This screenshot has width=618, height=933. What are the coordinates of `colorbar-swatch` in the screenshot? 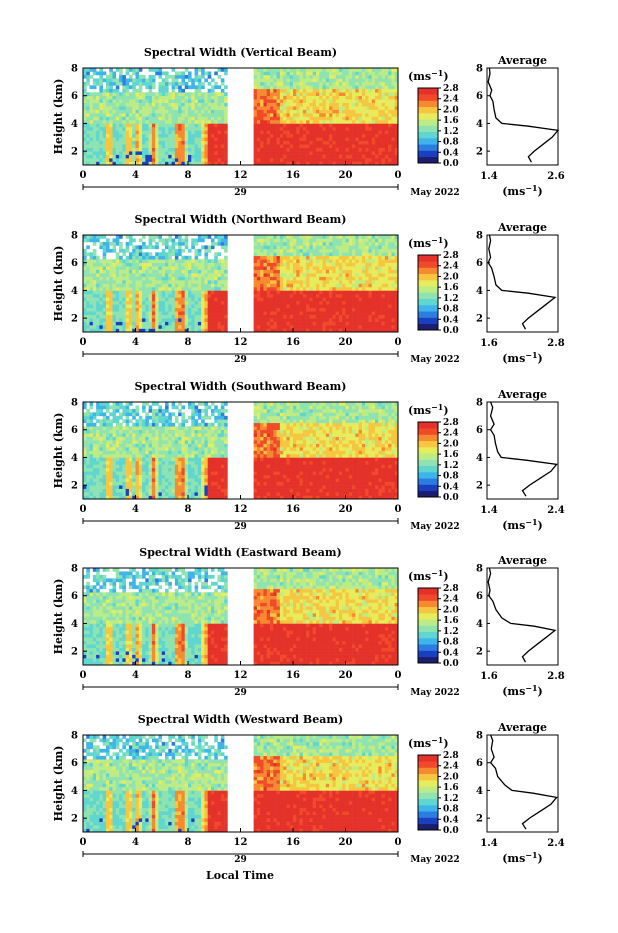 It's located at (428, 296).